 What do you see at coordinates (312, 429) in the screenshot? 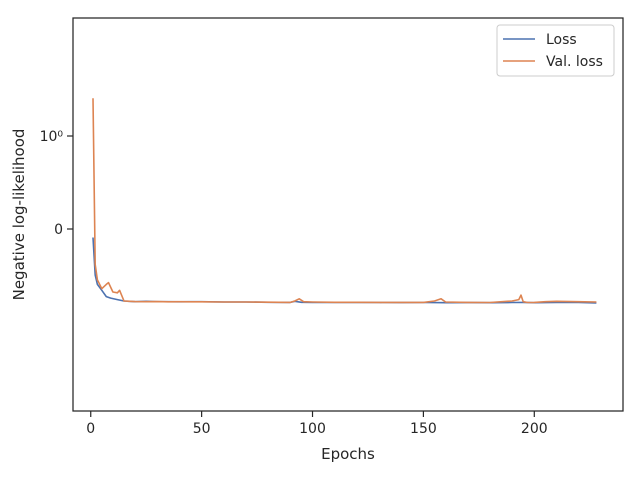
I see `x-tick-label: 100` at bounding box center [312, 429].